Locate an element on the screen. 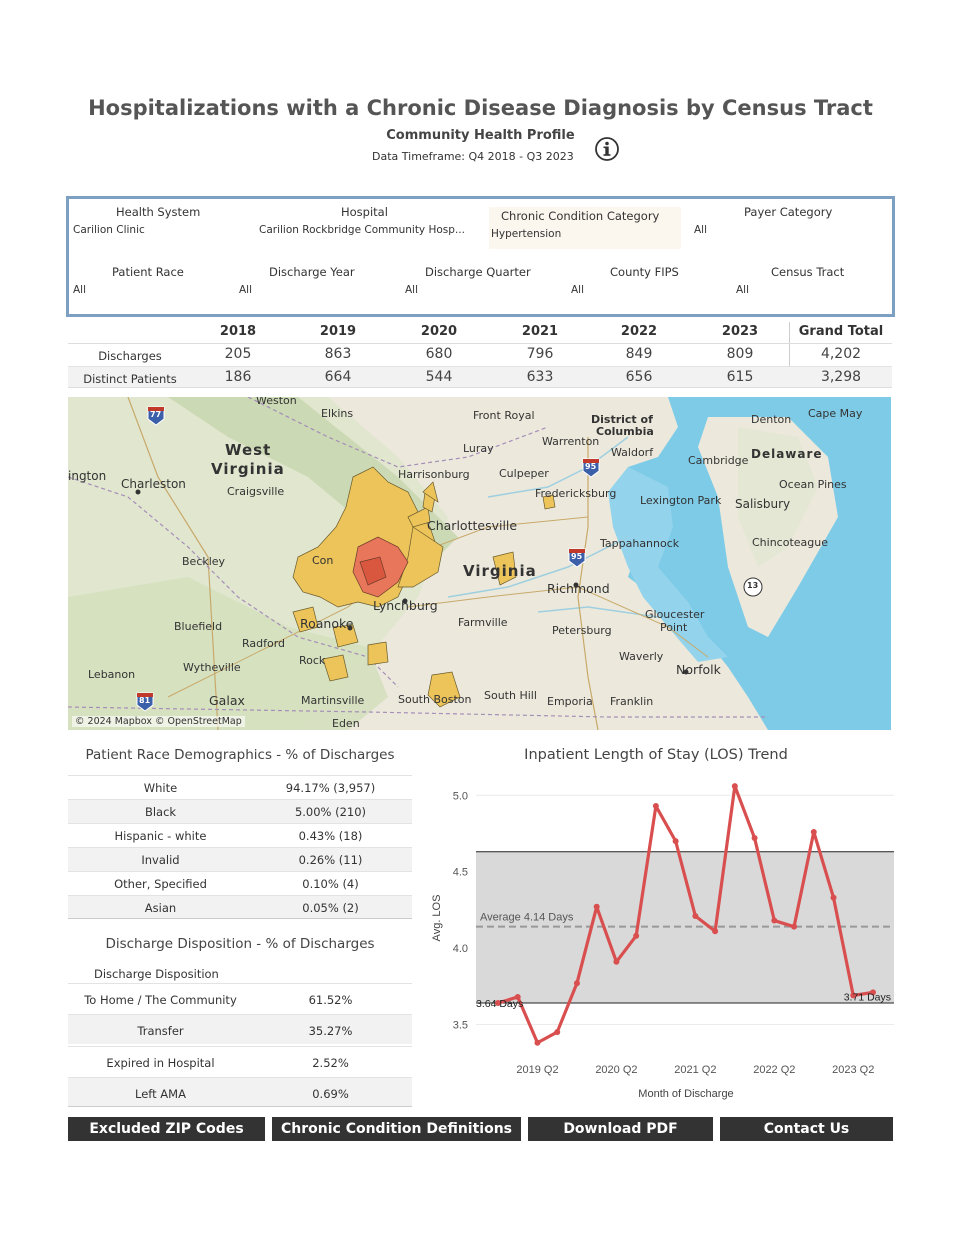  download-pdf-button: Download PDF is located at coordinates (620, 1129).